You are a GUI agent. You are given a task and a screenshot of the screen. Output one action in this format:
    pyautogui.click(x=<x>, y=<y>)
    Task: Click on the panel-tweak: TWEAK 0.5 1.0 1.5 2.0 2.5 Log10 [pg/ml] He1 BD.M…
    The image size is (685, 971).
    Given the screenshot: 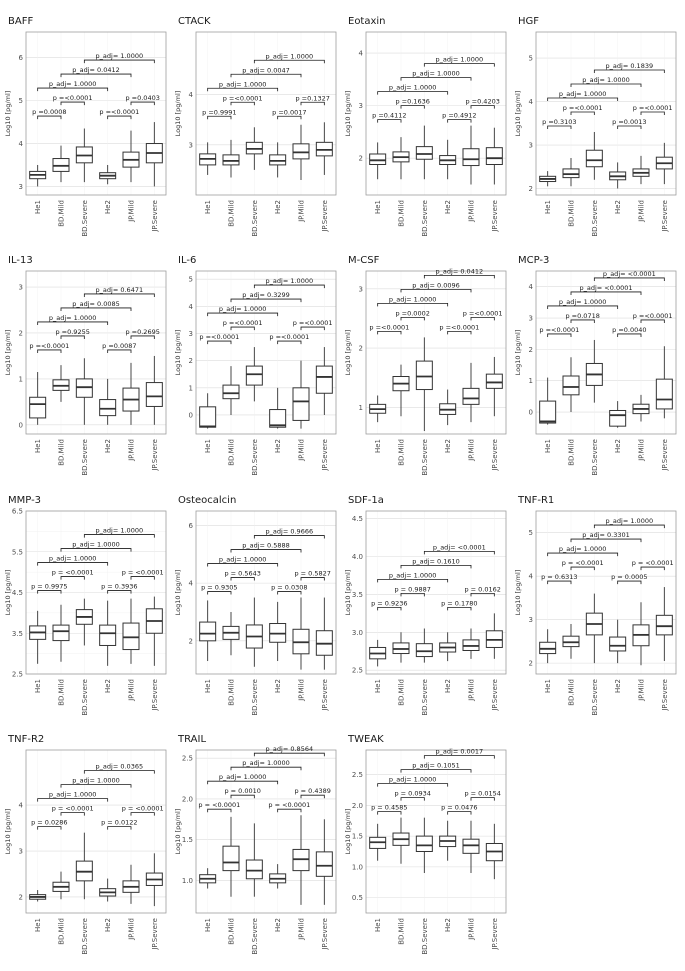 What is the action you would take?
    pyautogui.click(x=425, y=844)
    